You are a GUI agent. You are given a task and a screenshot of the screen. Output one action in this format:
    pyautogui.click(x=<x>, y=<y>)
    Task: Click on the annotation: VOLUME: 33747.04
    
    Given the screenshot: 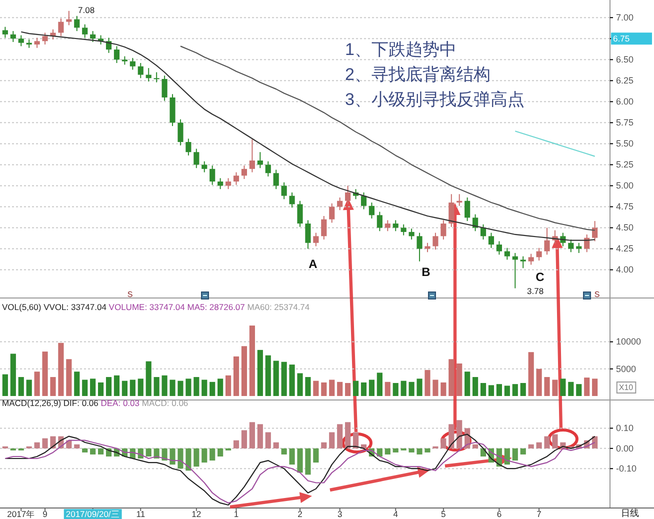 What is the action you would take?
    pyautogui.click(x=148, y=307)
    